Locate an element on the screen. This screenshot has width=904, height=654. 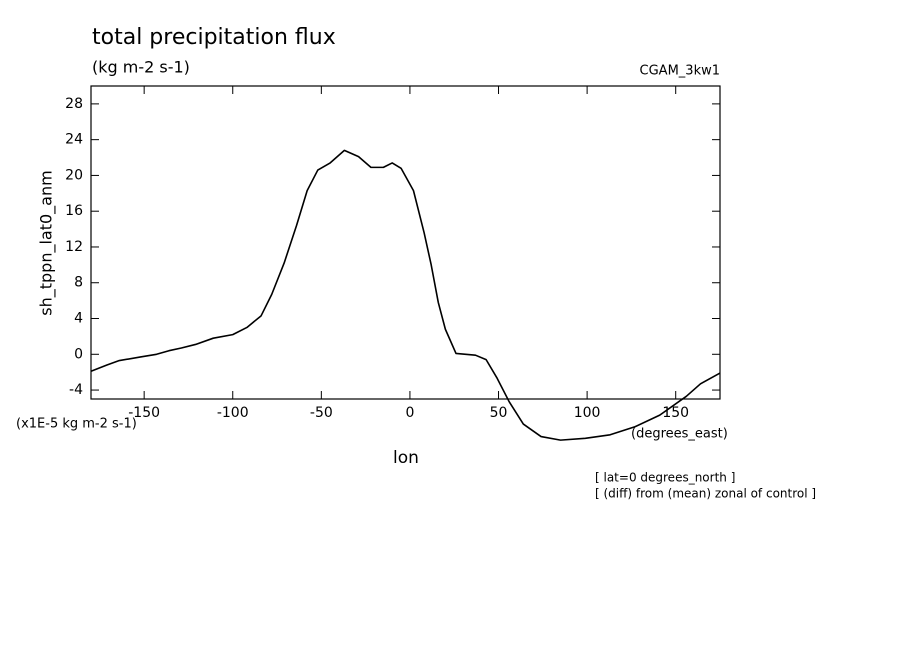
x-units: (degrees_east) is located at coordinates (679, 434).